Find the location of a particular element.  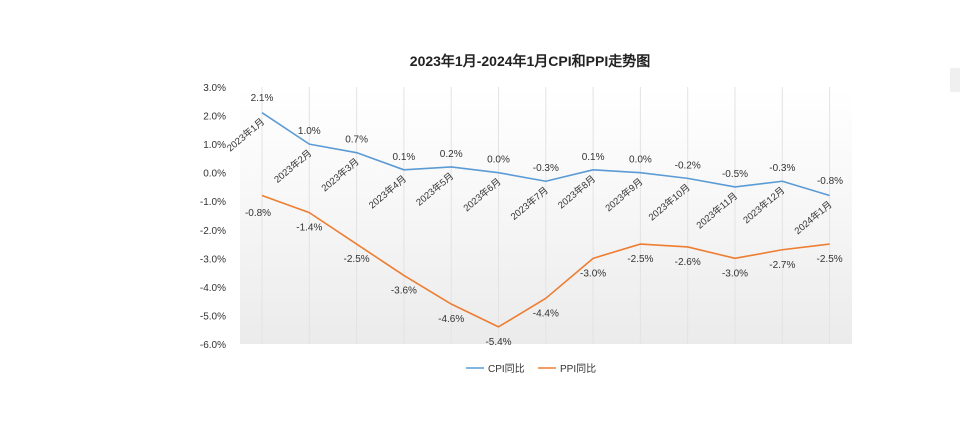

ppi-data-label: -4.4% is located at coordinates (546, 313).